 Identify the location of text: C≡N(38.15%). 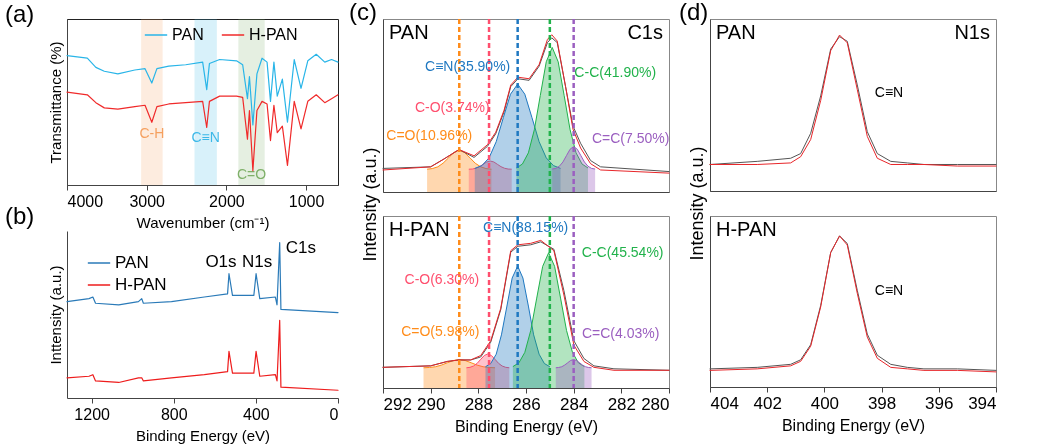
(526, 227).